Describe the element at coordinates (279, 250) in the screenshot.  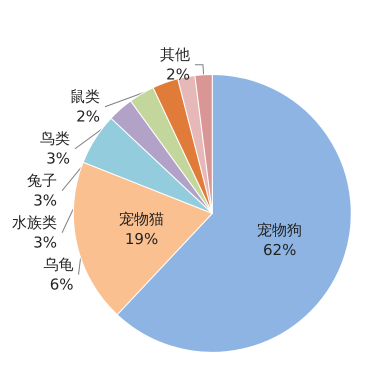
I see `data-label: 62%` at that location.